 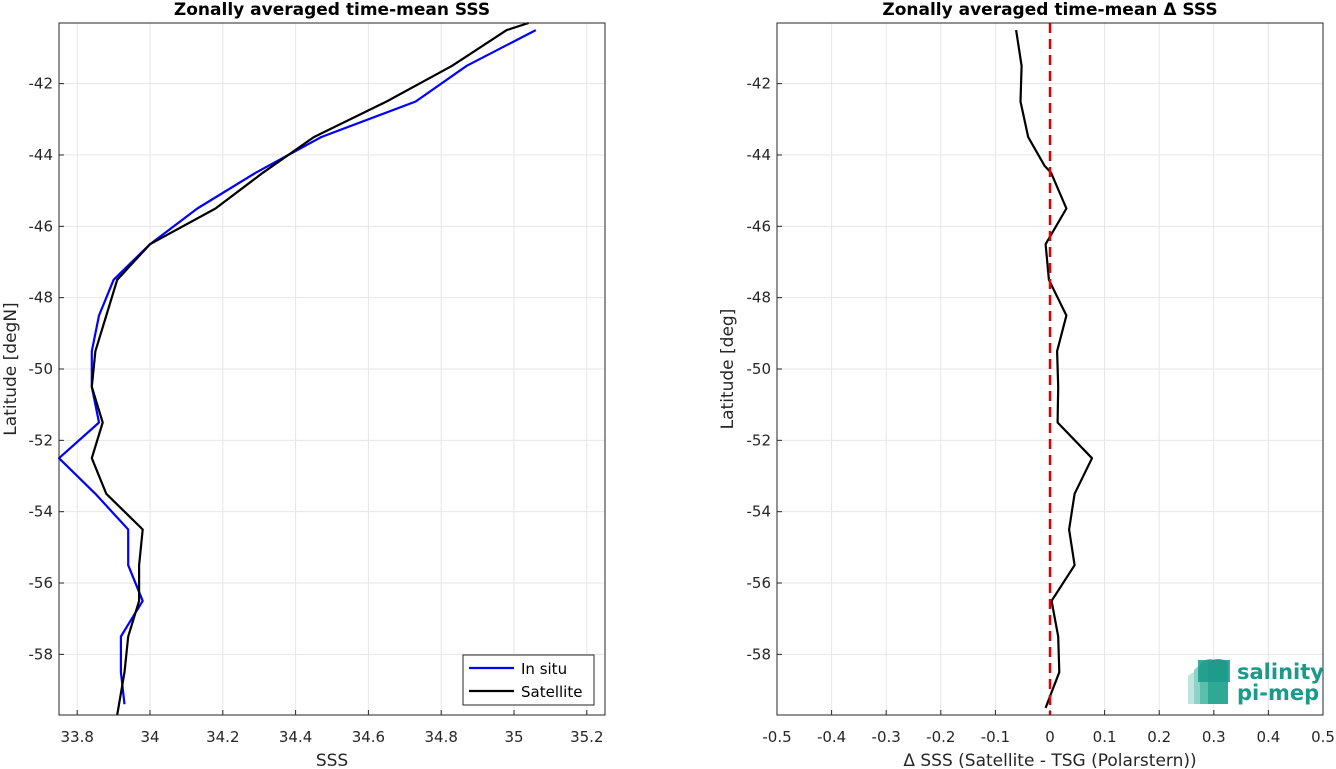 I want to click on sss-ytick-label: -48, so click(x=41, y=298).